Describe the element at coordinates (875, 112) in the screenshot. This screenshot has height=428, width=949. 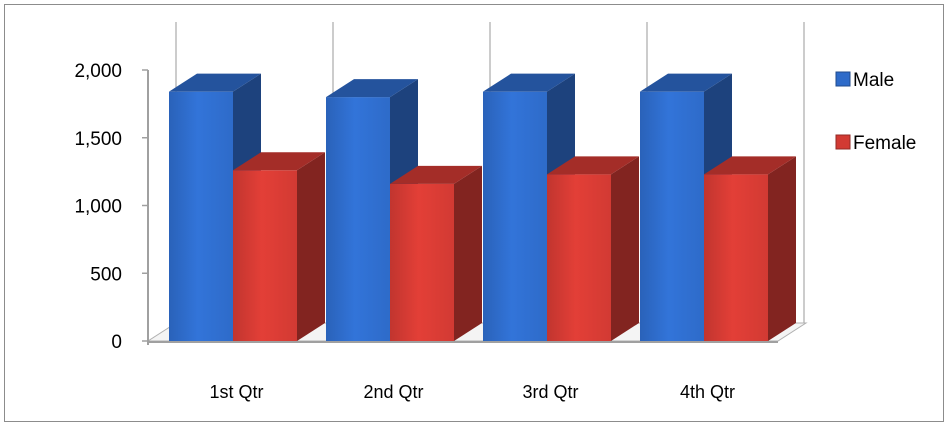
I see `legend: Male Female` at that location.